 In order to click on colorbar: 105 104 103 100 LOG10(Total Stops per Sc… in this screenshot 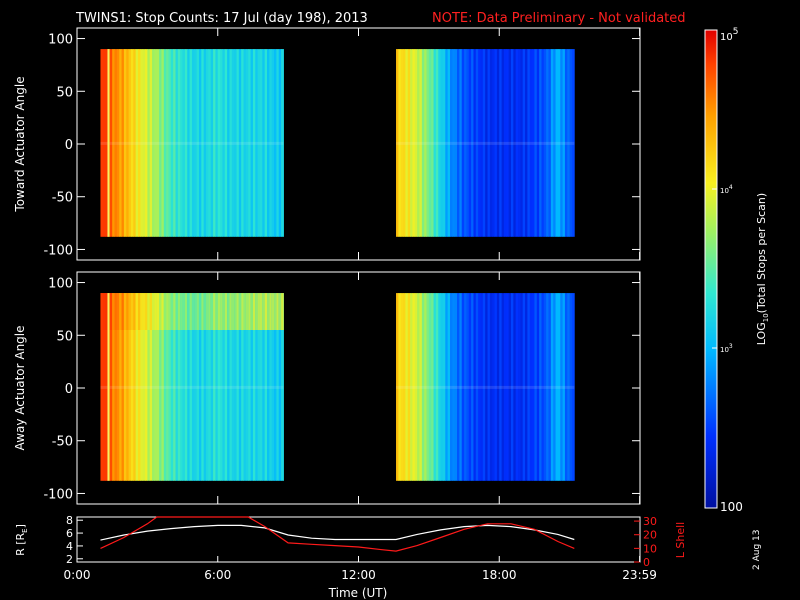, I will do `click(737, 270)`.